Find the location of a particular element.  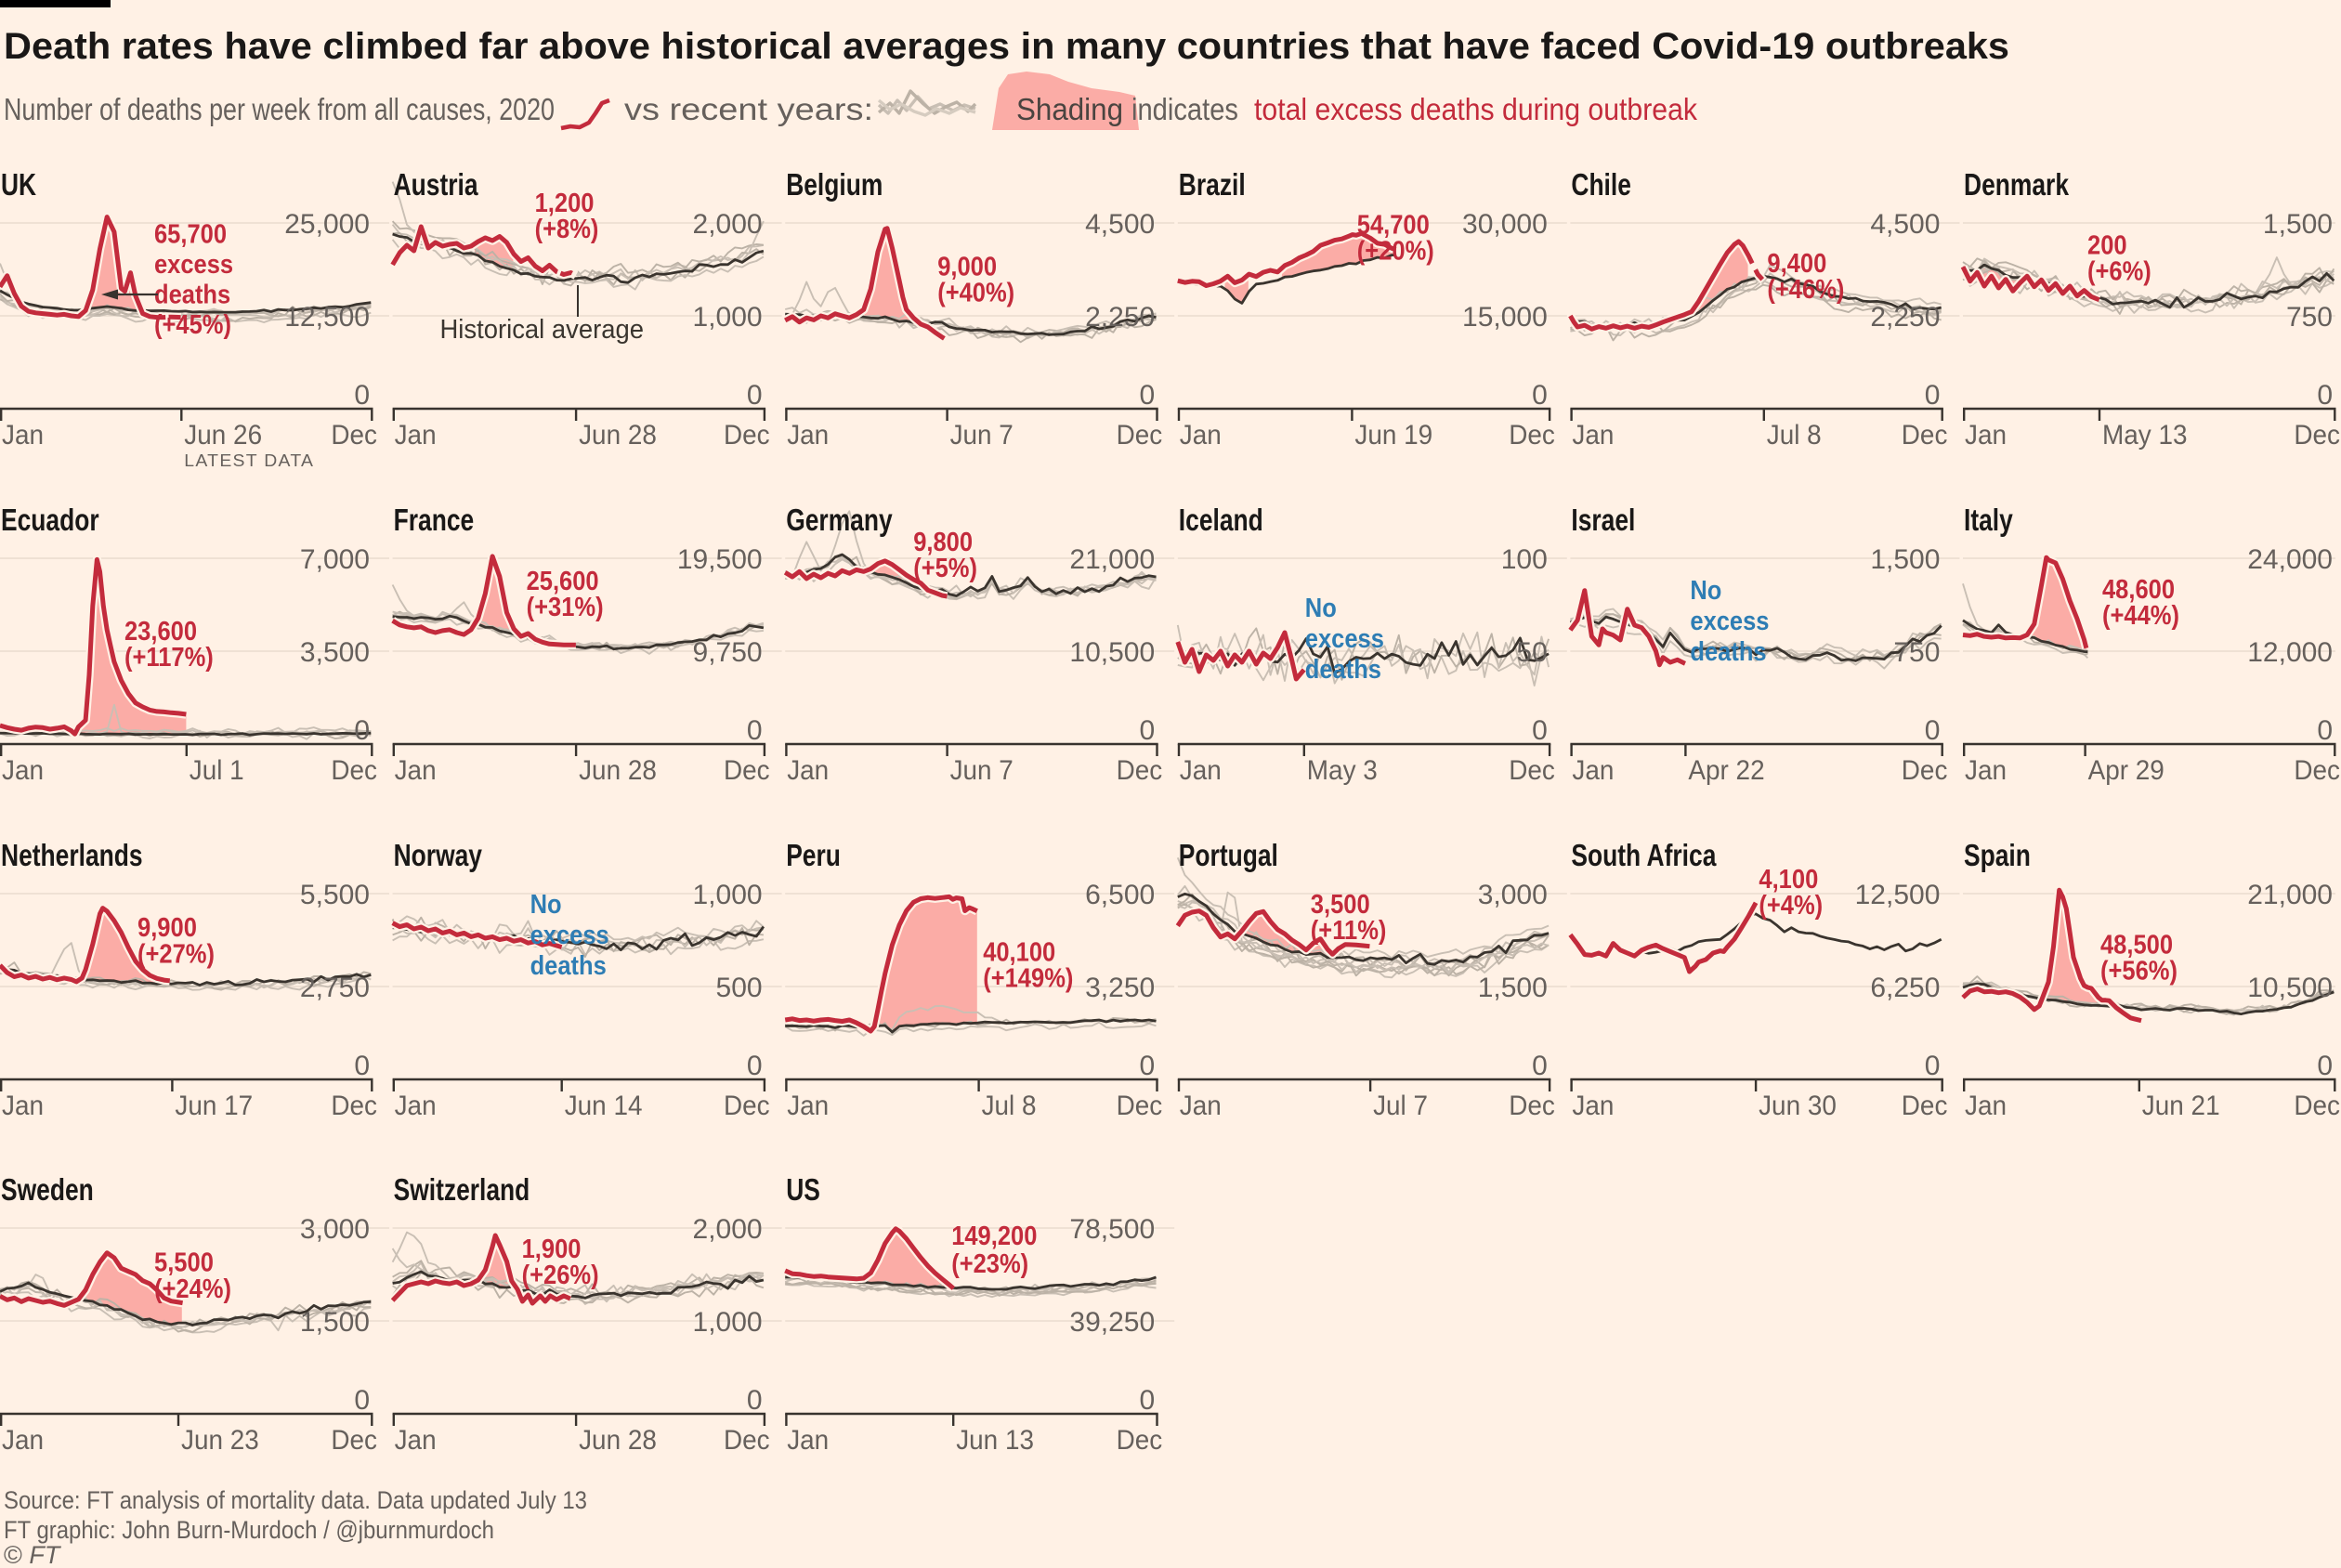

svg-text: 6,250 is located at coordinates (1905, 988).